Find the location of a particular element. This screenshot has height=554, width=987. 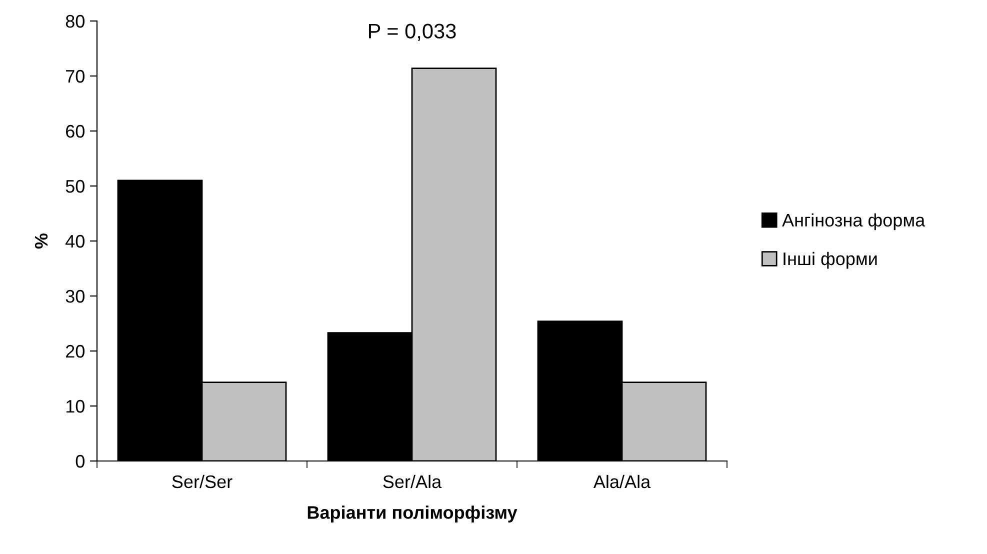

y-tick-label: 30 is located at coordinates (75, 296).